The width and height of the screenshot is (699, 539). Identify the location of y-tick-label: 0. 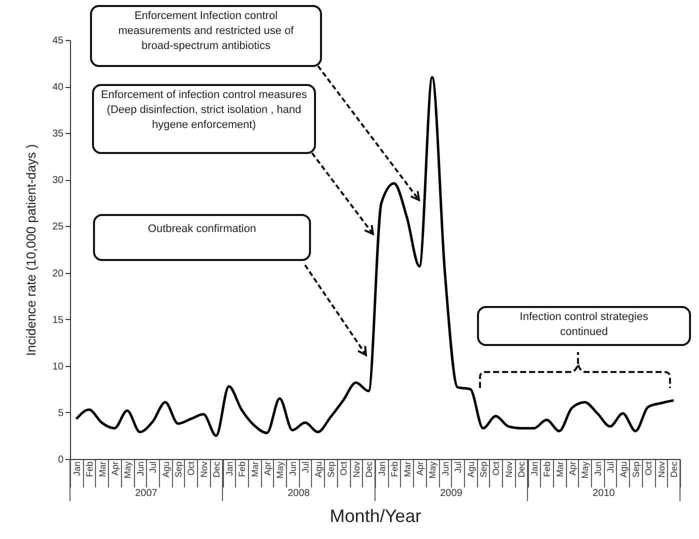
(61, 460).